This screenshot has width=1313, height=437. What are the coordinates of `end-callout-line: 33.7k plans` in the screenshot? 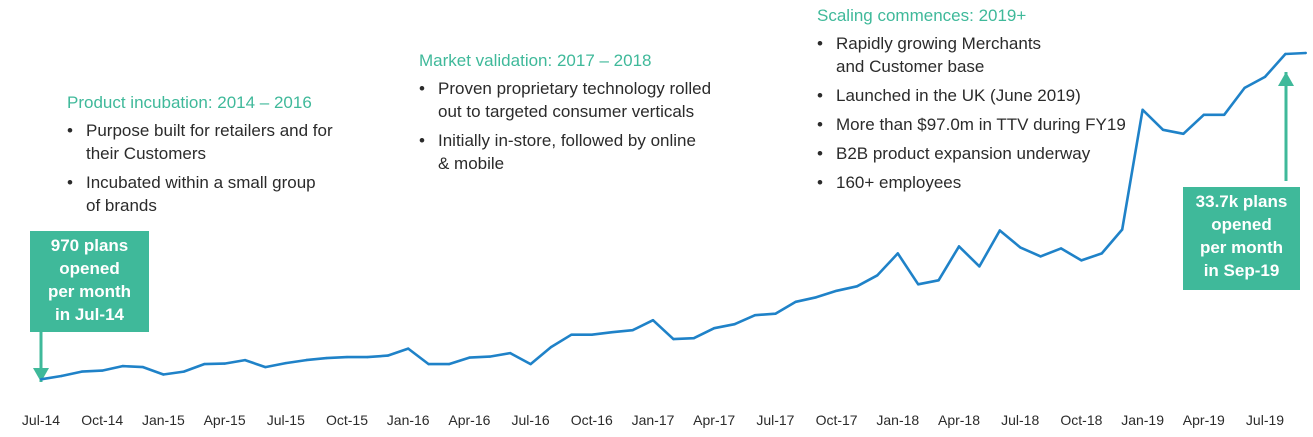 It's located at (1241, 201).